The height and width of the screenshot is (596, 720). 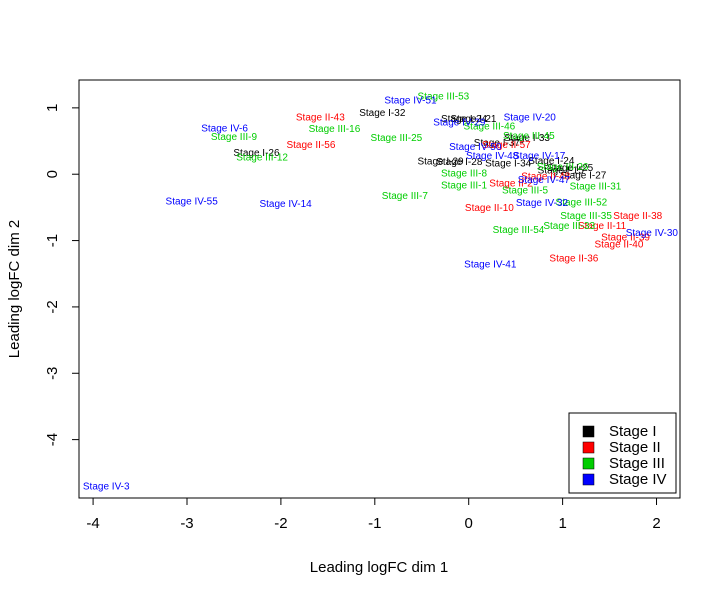 I want to click on y-tick-label: -2, so click(x=52, y=306).